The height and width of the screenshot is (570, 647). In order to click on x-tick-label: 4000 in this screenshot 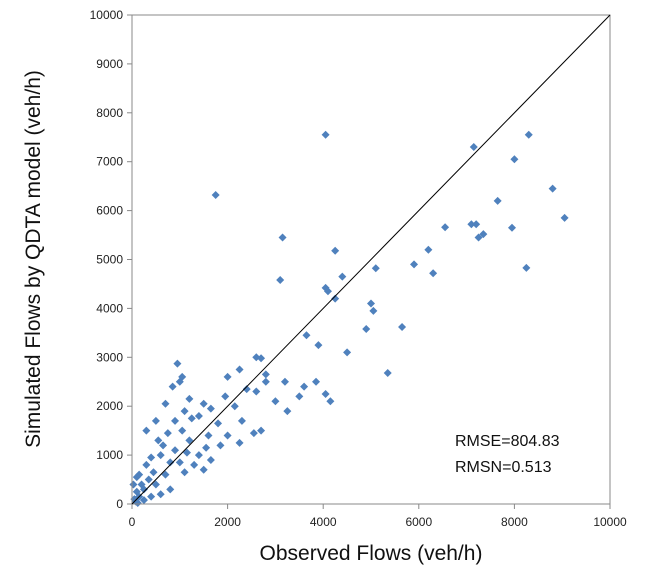, I will do `click(323, 522)`.